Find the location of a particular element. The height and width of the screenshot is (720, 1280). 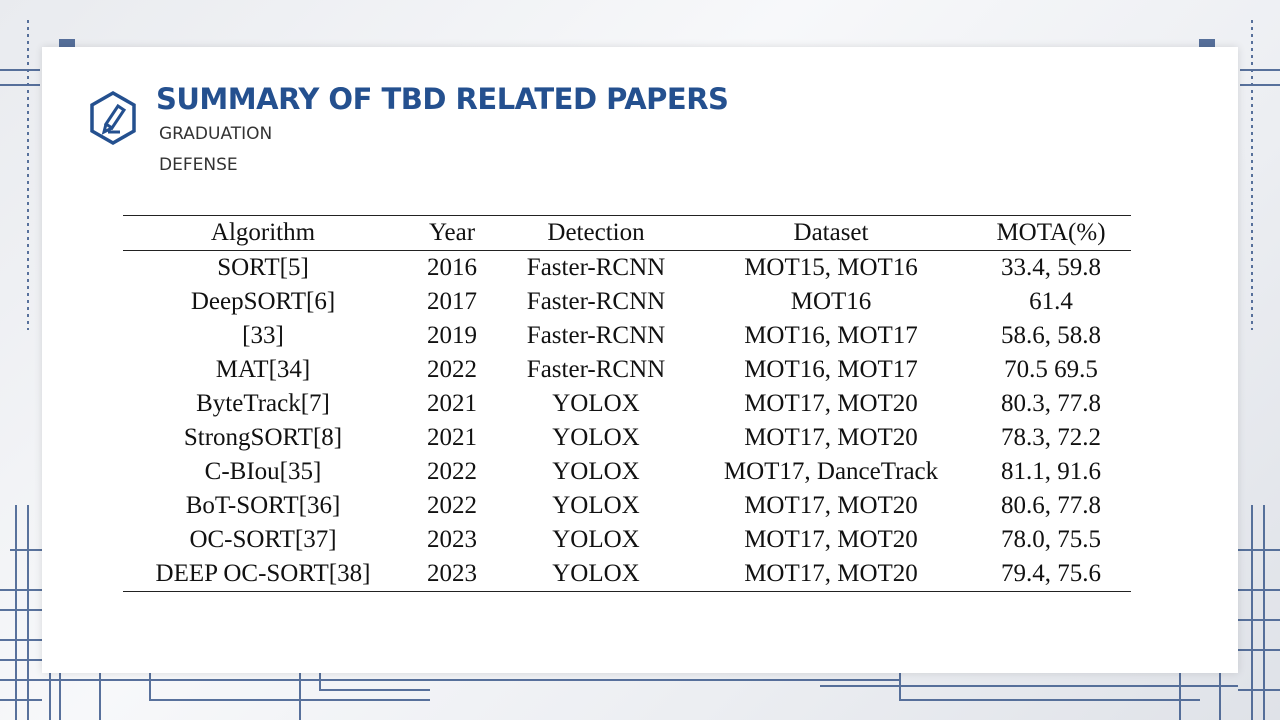

cell-mota: 58.6, 58.8 is located at coordinates (1051, 335).